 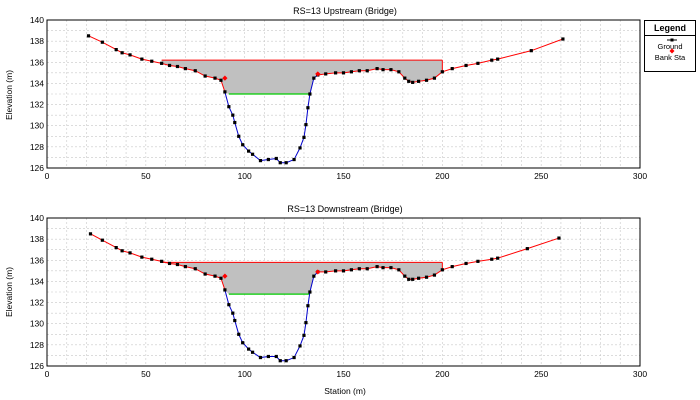 I want to click on ground-left-overbank-line, so click(x=157, y=64).